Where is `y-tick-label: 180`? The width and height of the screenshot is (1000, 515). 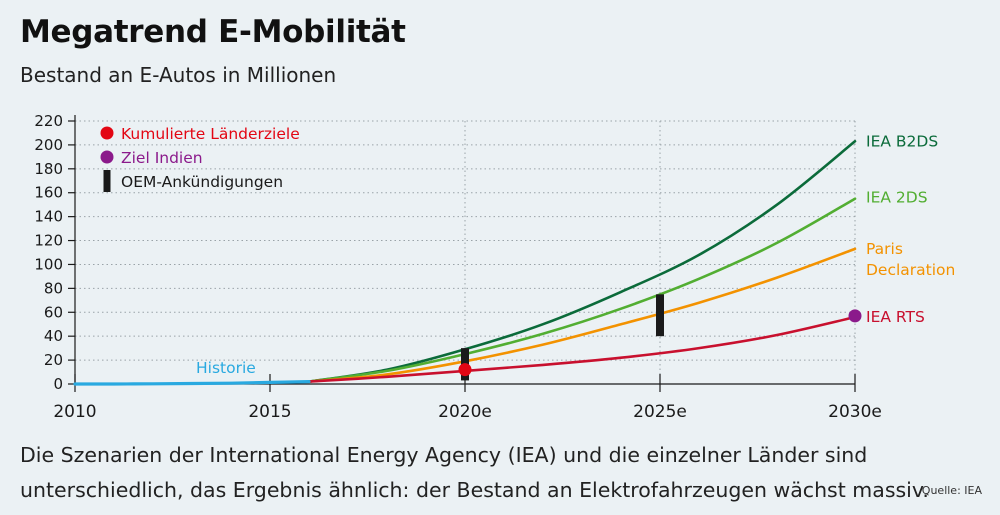 y-tick-label: 180 is located at coordinates (48, 169).